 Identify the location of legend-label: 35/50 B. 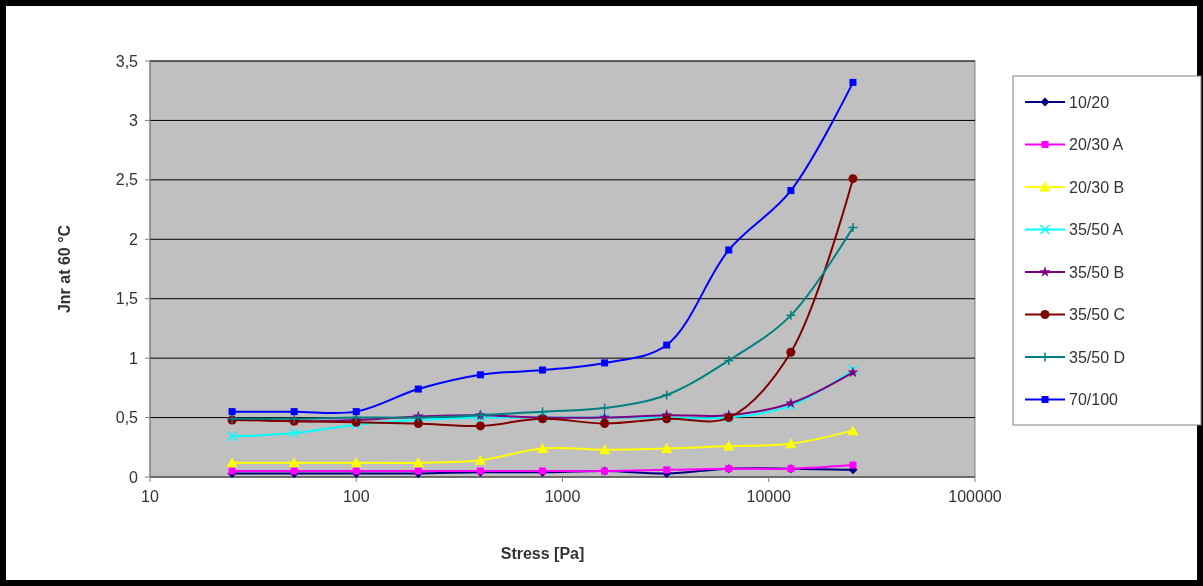
(1097, 272).